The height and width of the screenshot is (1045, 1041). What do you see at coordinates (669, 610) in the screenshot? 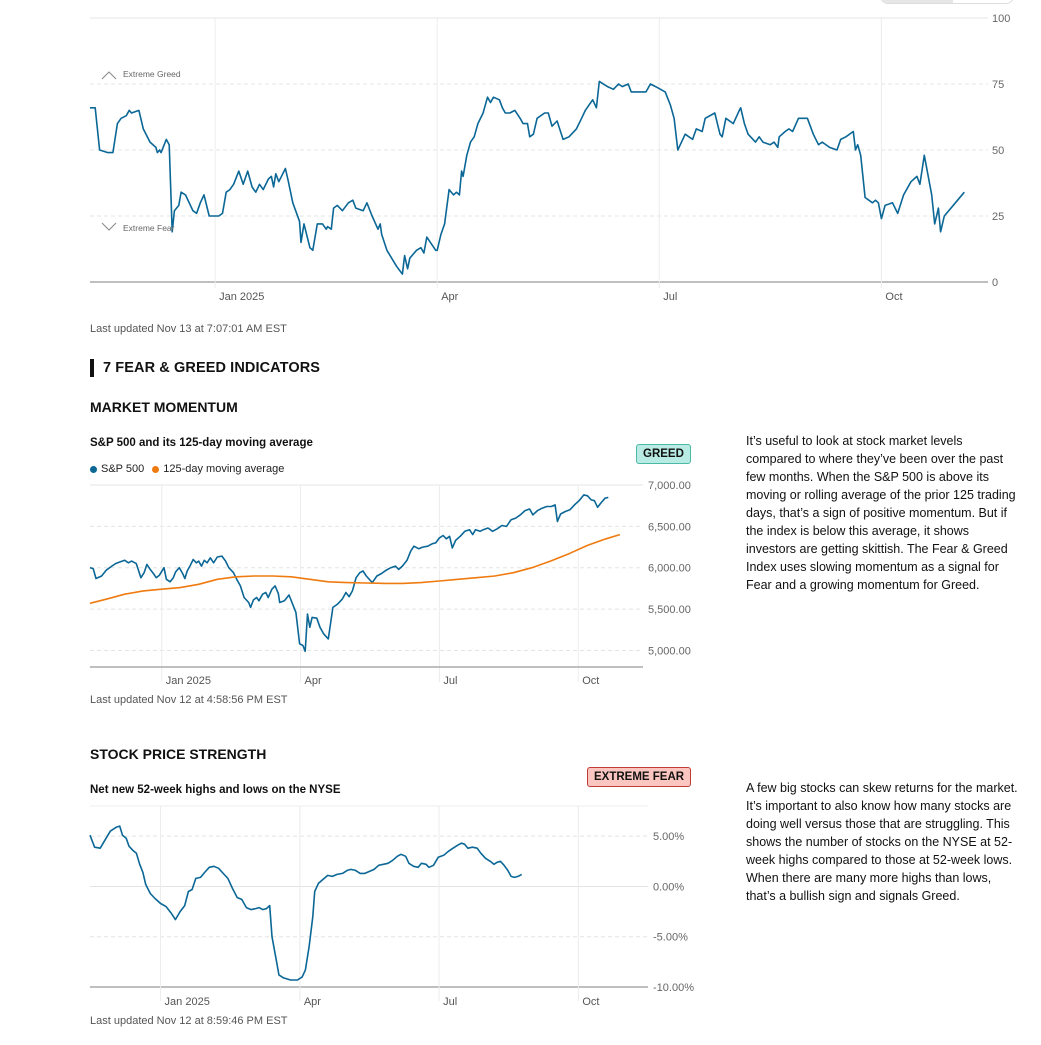
I see `y-tick-label: 5,500.00` at bounding box center [669, 610].